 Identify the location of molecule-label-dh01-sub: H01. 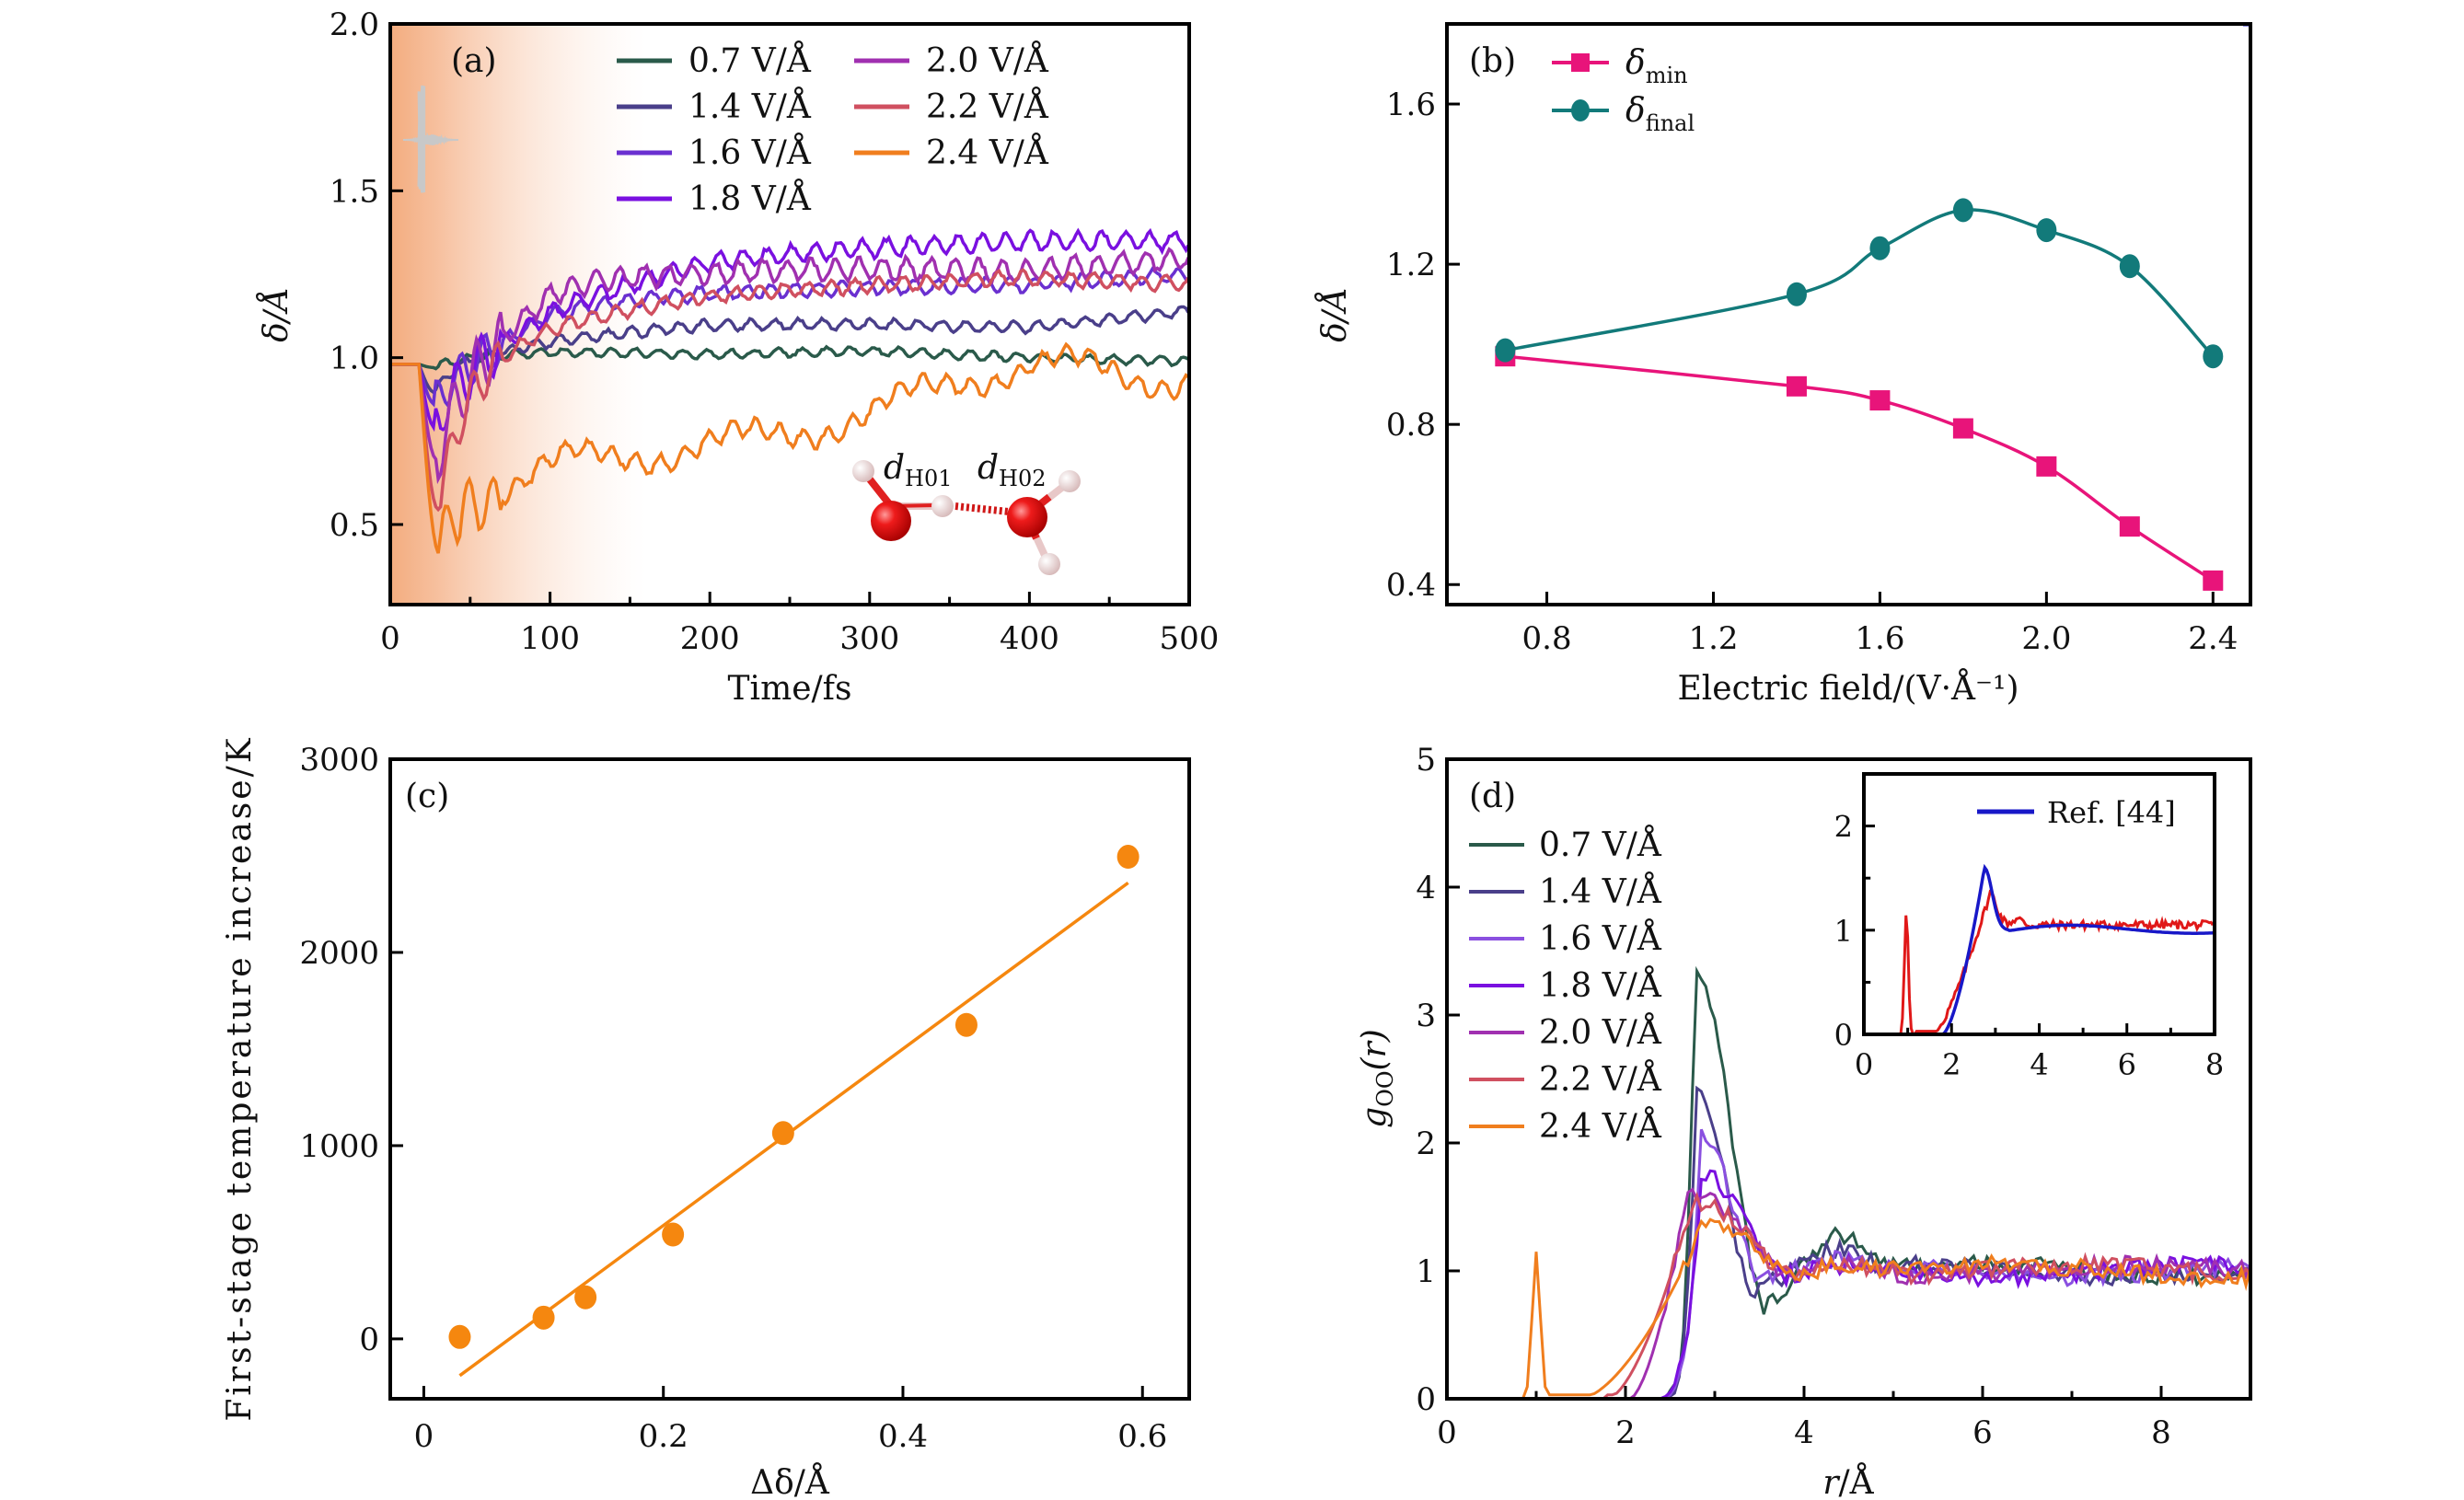
(929, 479).